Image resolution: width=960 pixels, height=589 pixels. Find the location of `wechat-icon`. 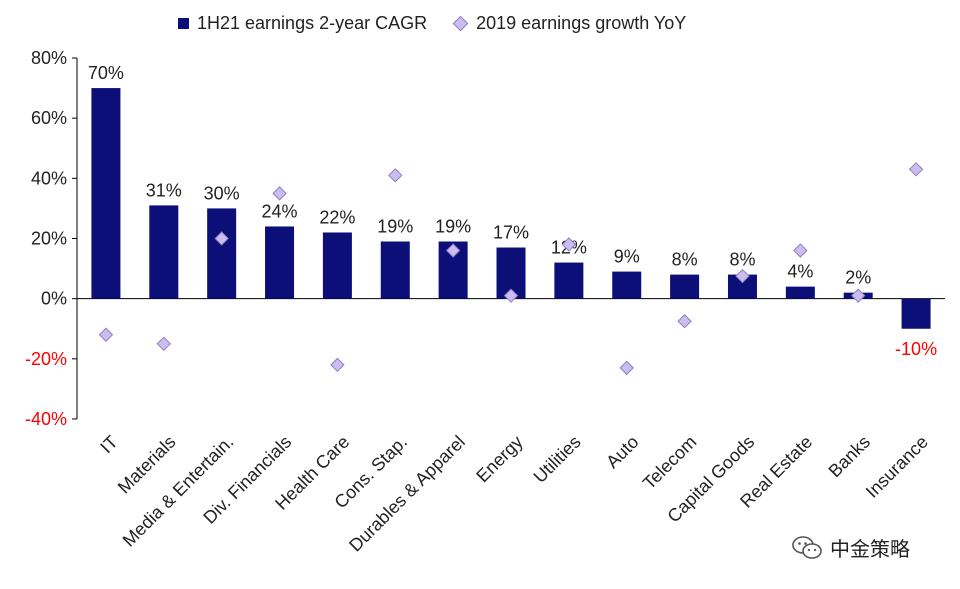

wechat-icon is located at coordinates (807, 547).